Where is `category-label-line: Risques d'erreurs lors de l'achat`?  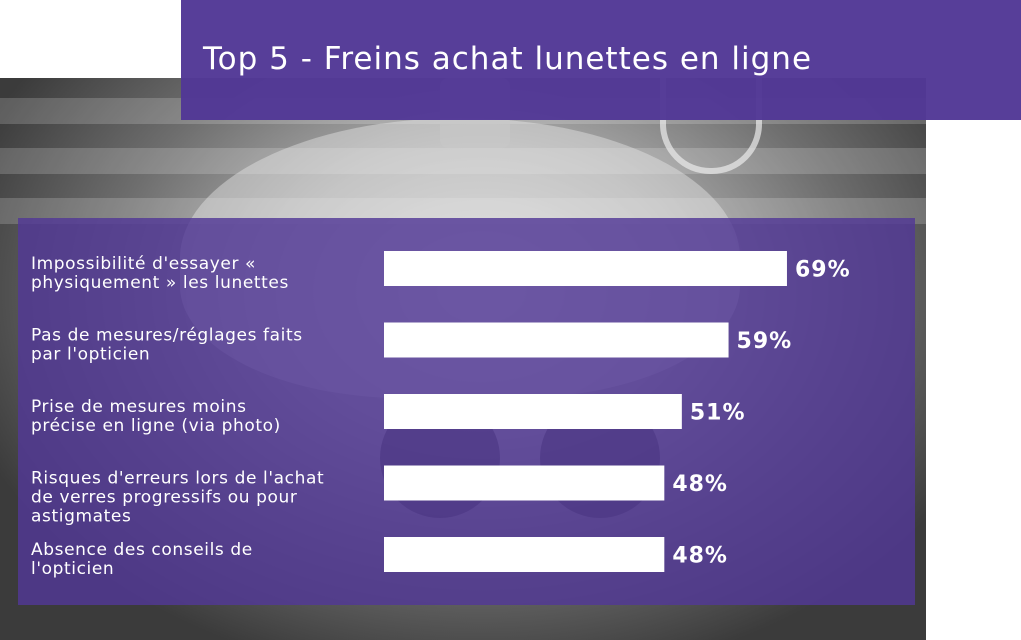
category-label-line: Risques d'erreurs lors de l'achat is located at coordinates (177, 479).